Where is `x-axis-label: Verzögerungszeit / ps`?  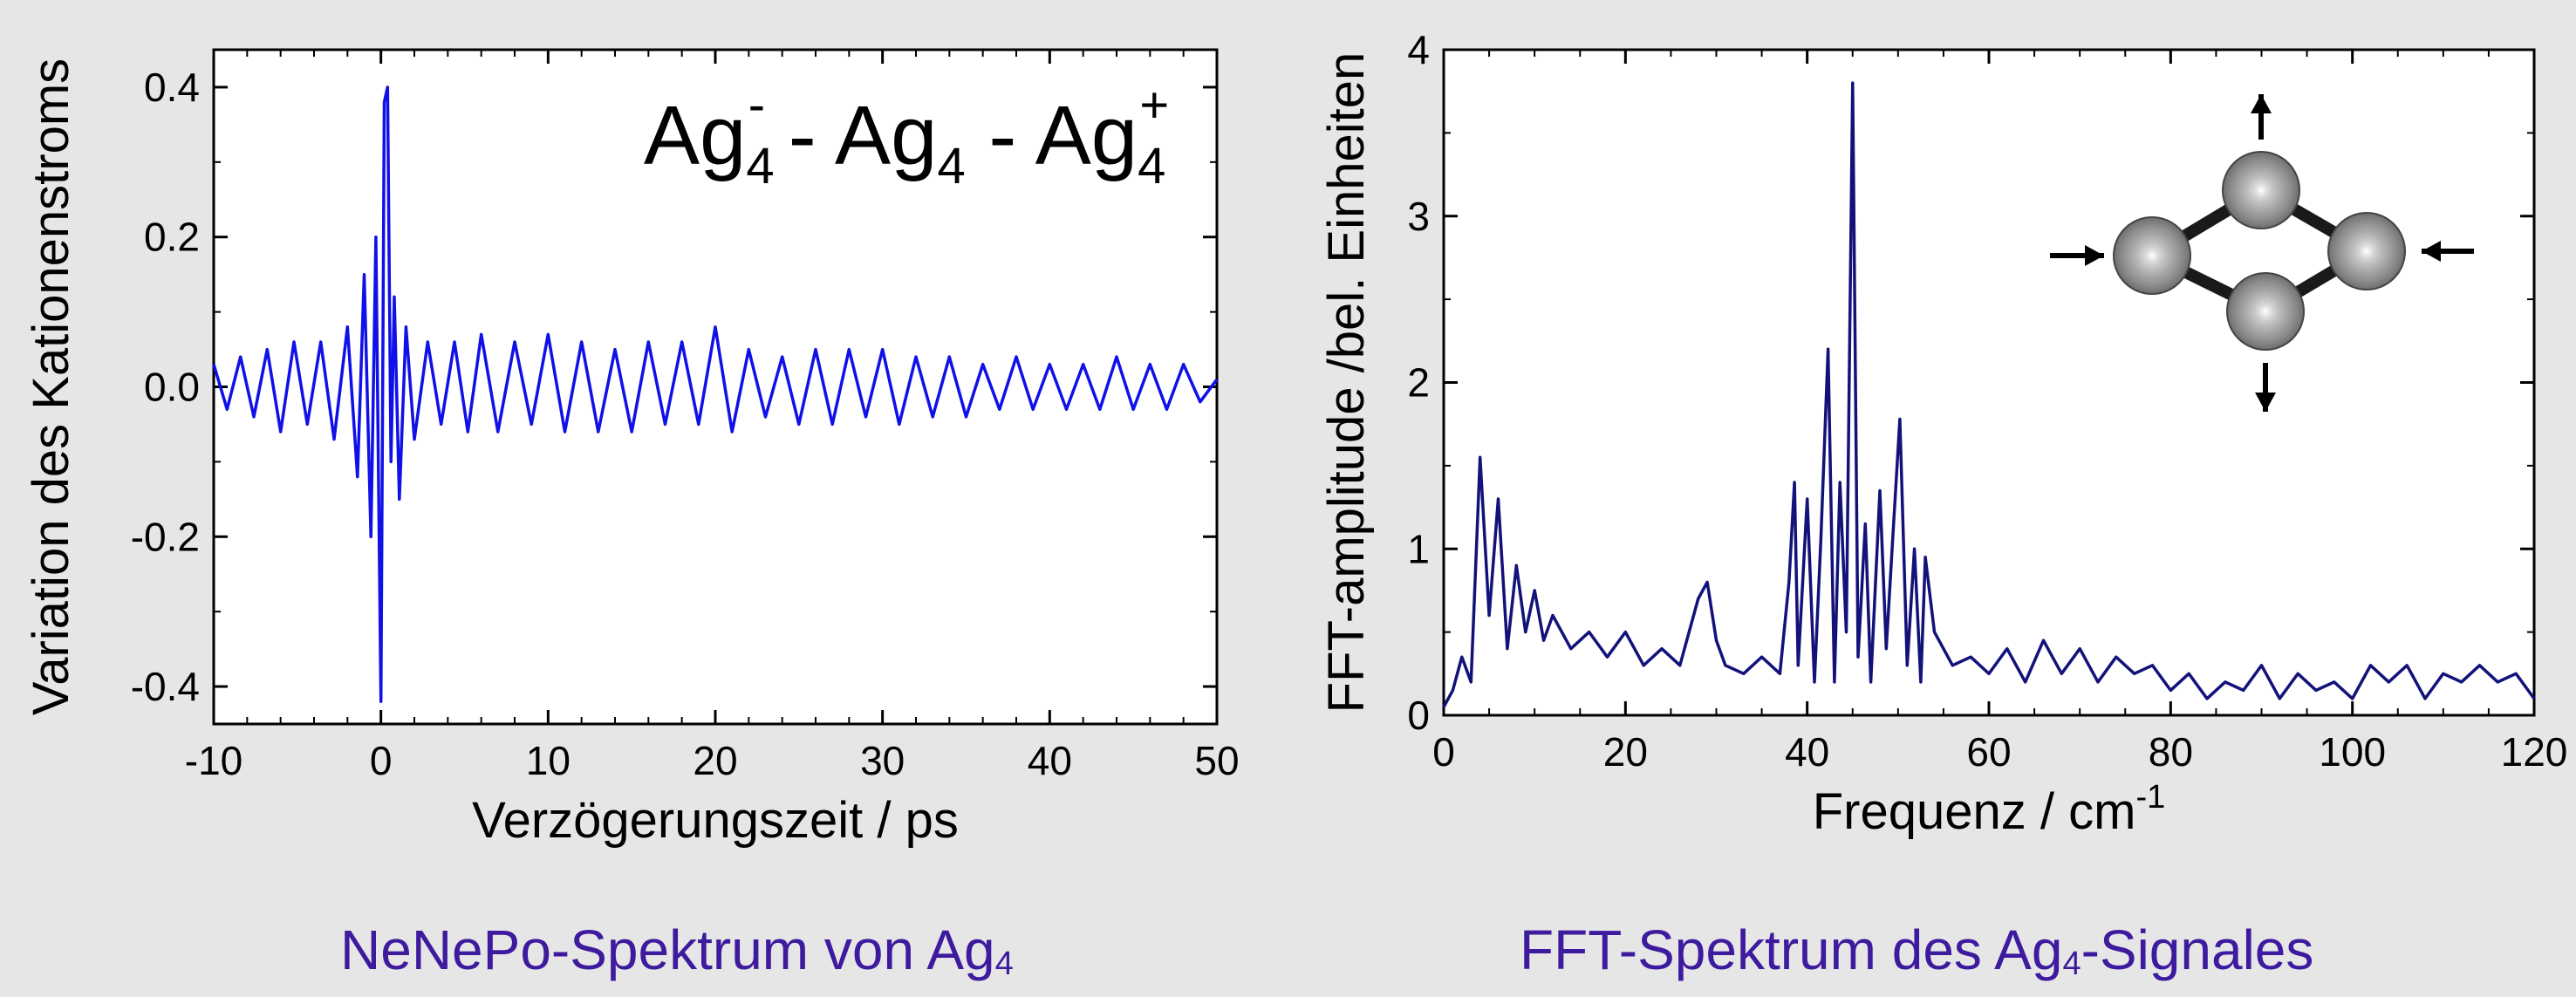
x-axis-label: Verzögerungszeit / ps is located at coordinates (715, 820).